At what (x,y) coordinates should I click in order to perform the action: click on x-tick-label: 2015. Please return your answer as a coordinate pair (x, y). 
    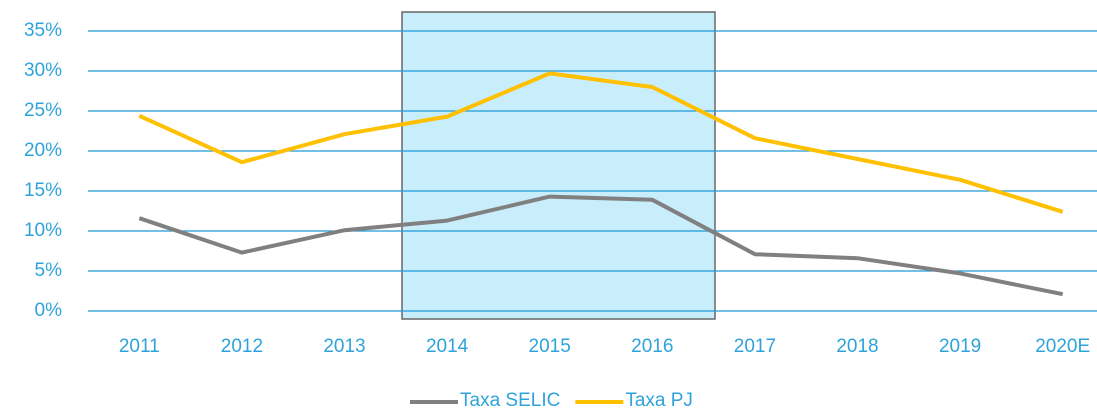
    Looking at the image, I should click on (550, 346).